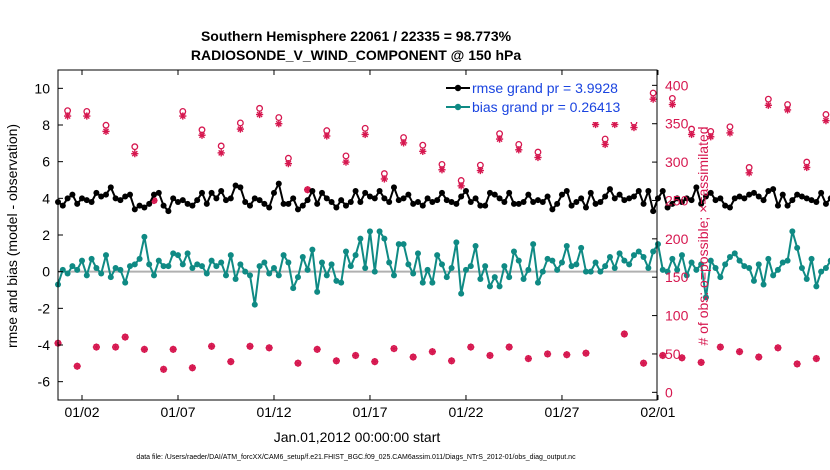  Describe the element at coordinates (279, 118) in the screenshot. I see `obs-possible-marker` at that location.